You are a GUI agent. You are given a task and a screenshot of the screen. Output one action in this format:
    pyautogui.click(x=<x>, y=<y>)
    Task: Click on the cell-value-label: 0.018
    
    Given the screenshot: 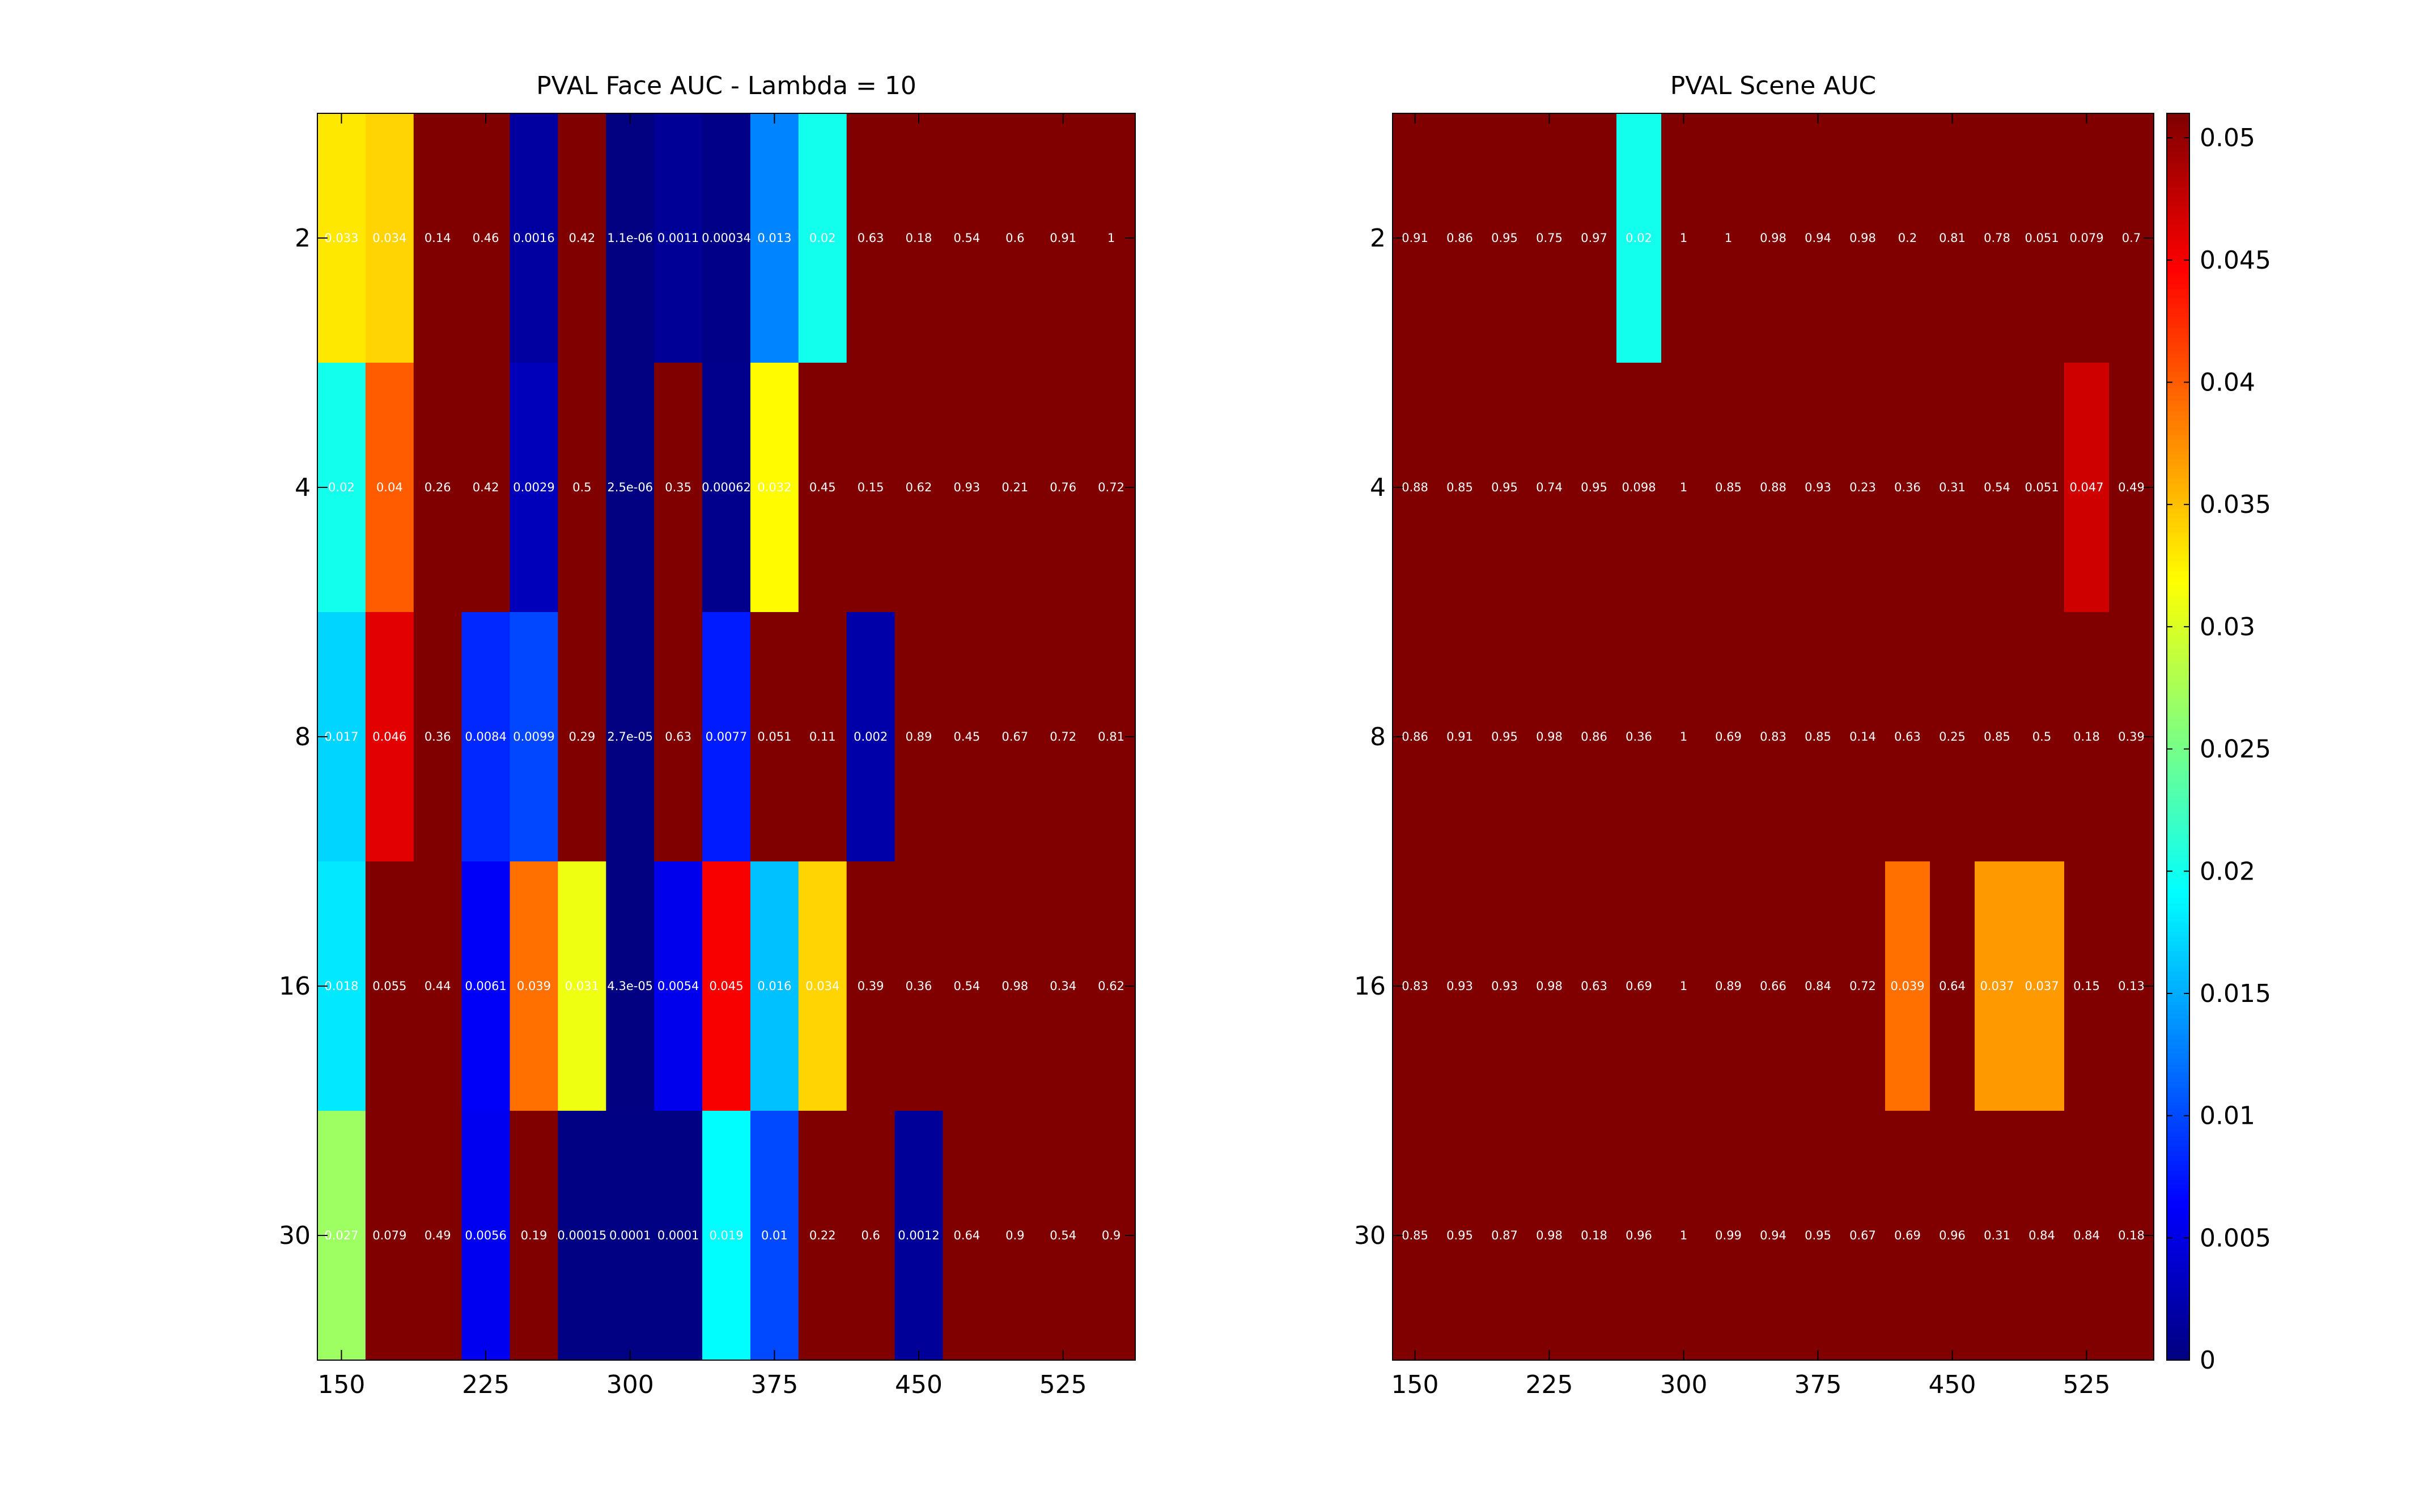 What is the action you would take?
    pyautogui.click(x=341, y=986)
    